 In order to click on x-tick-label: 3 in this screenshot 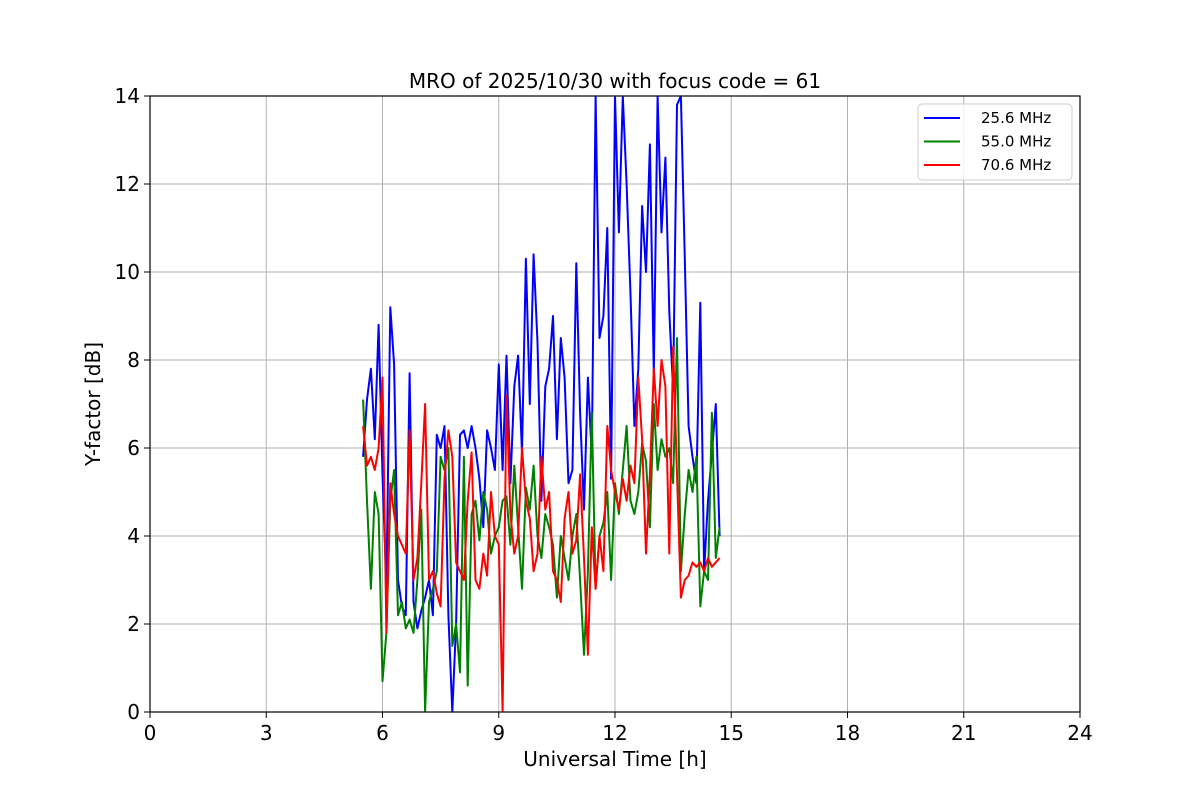, I will do `click(266, 733)`.